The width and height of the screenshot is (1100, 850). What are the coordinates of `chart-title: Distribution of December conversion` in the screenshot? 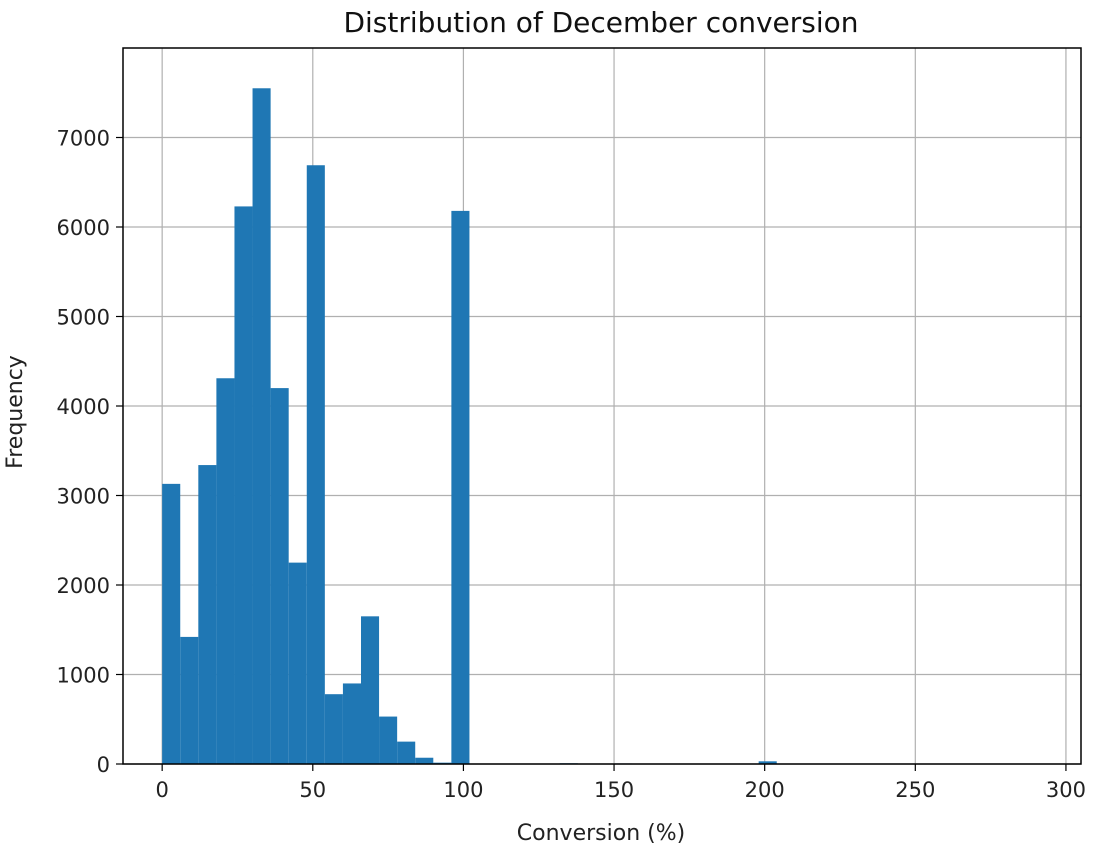 It's located at (600, 22).